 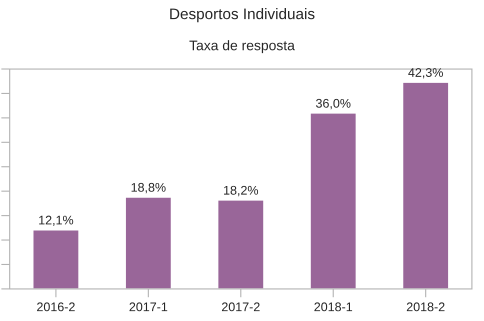 What do you see at coordinates (333, 307) in the screenshot?
I see `x-tick-label: 2018-1` at bounding box center [333, 307].